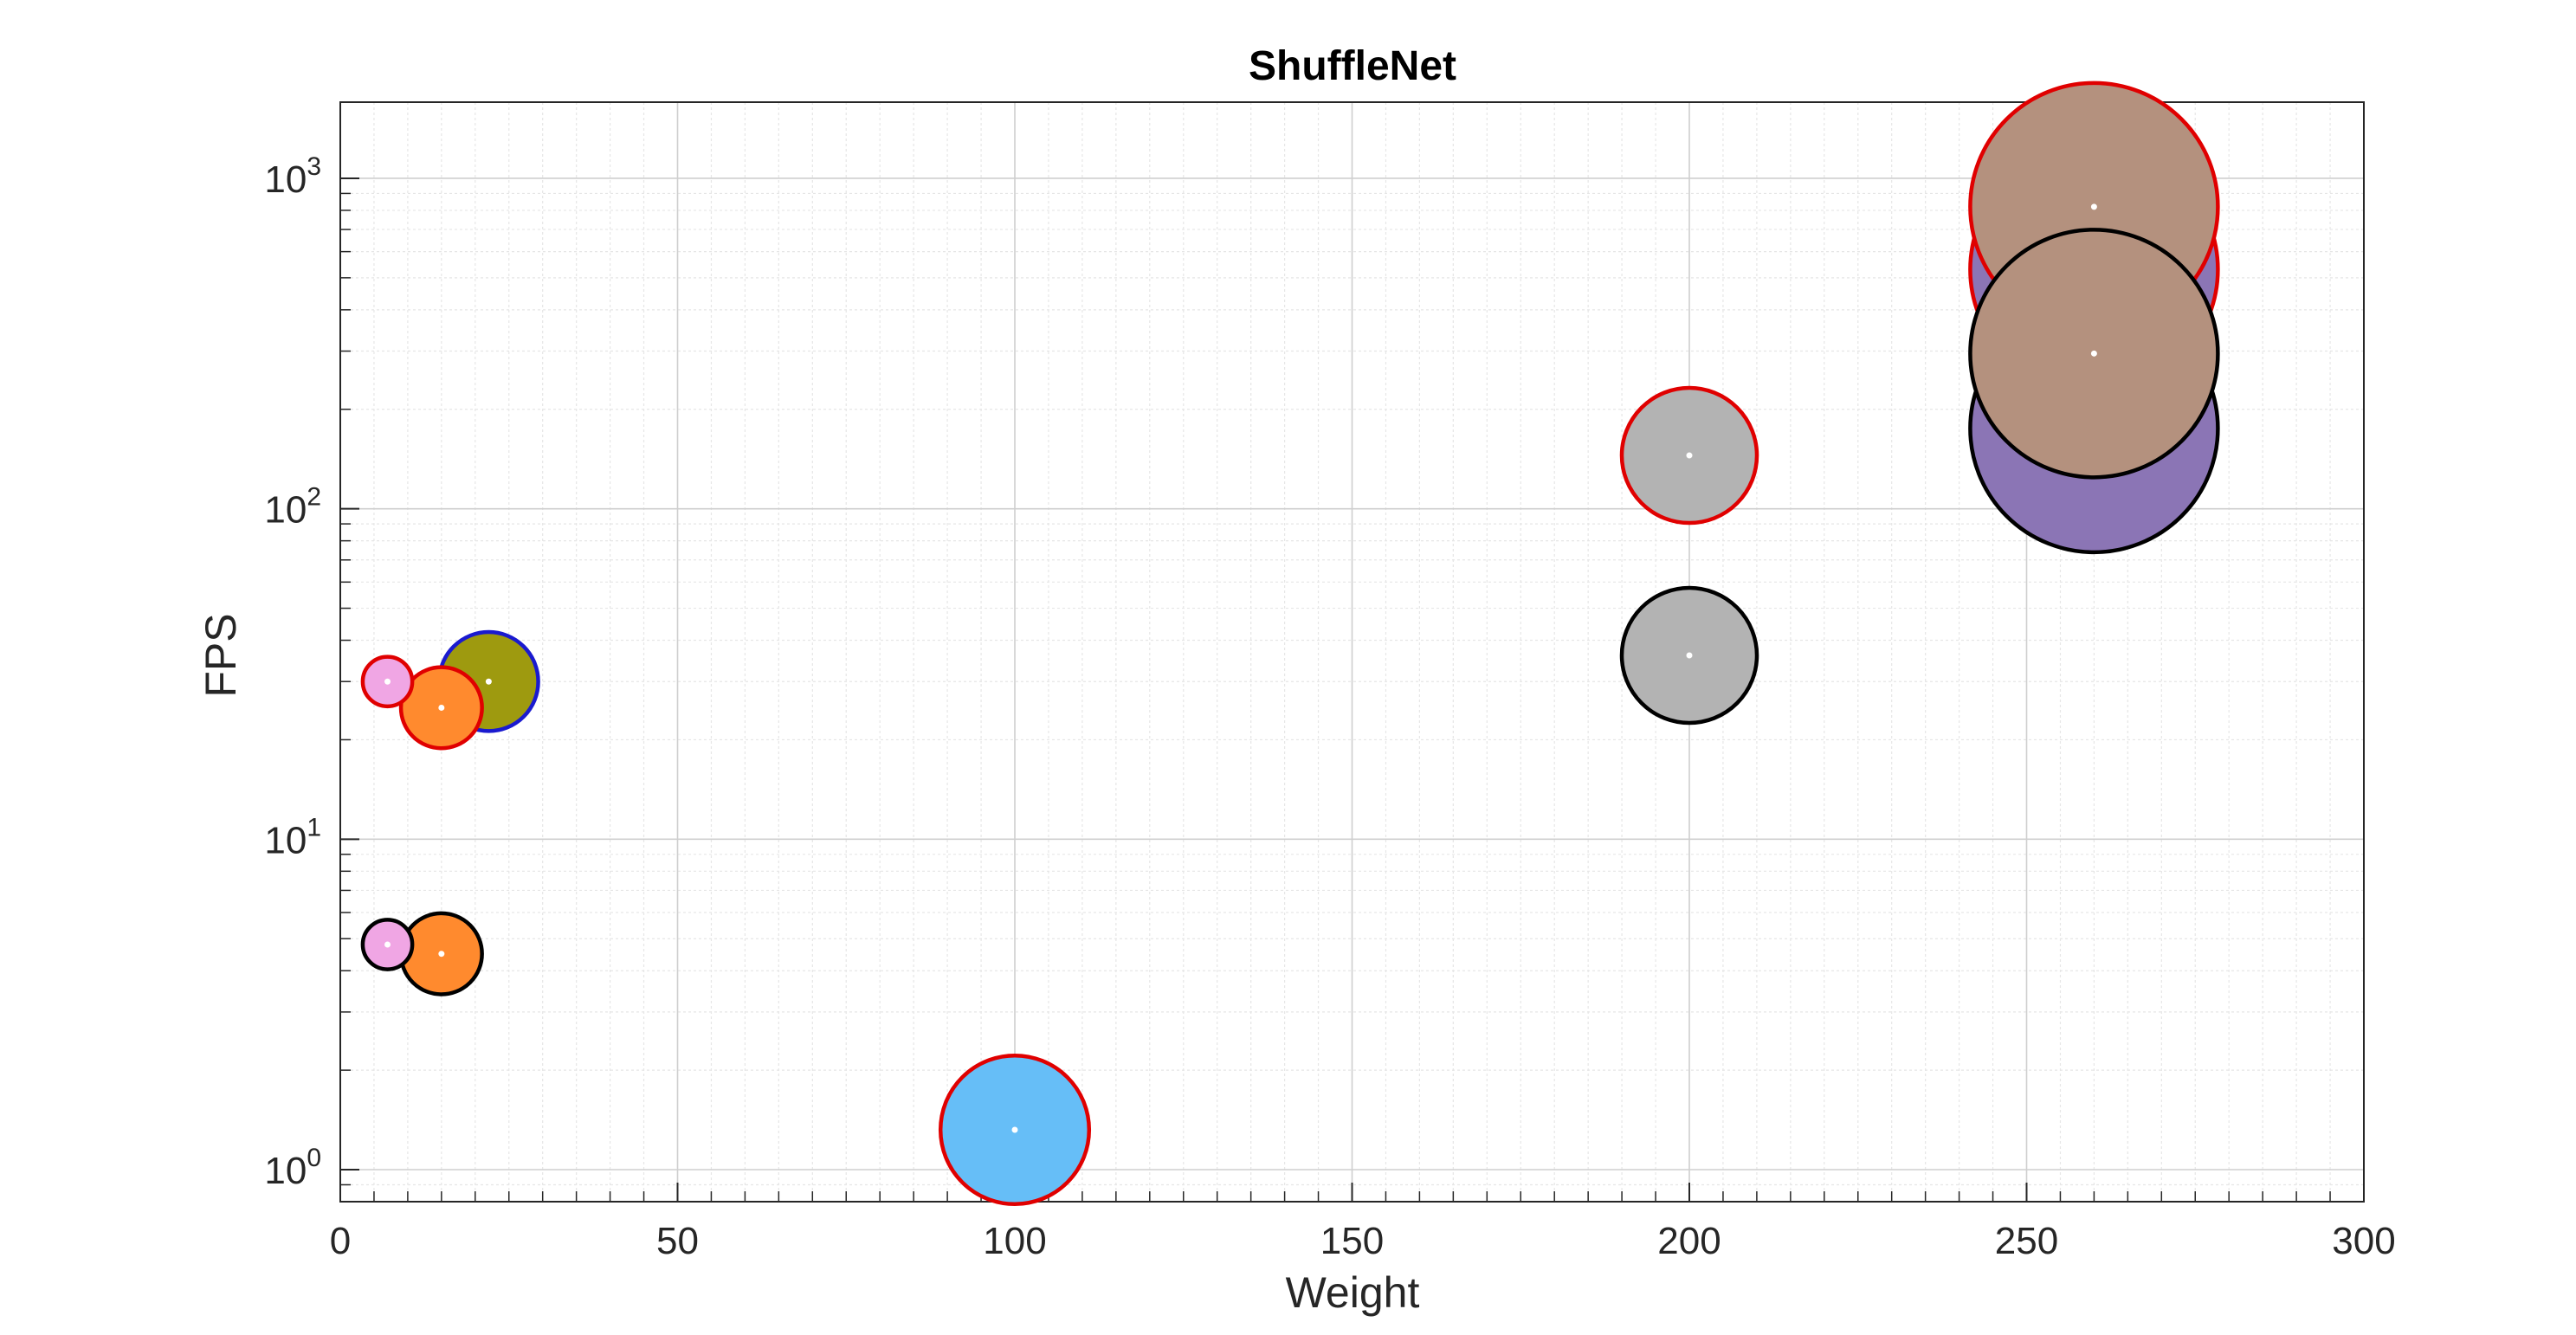 This screenshot has height=1335, width=2576. I want to click on x-tick-labels: 0 50 100 150 200 250 300, so click(1363, 1241).